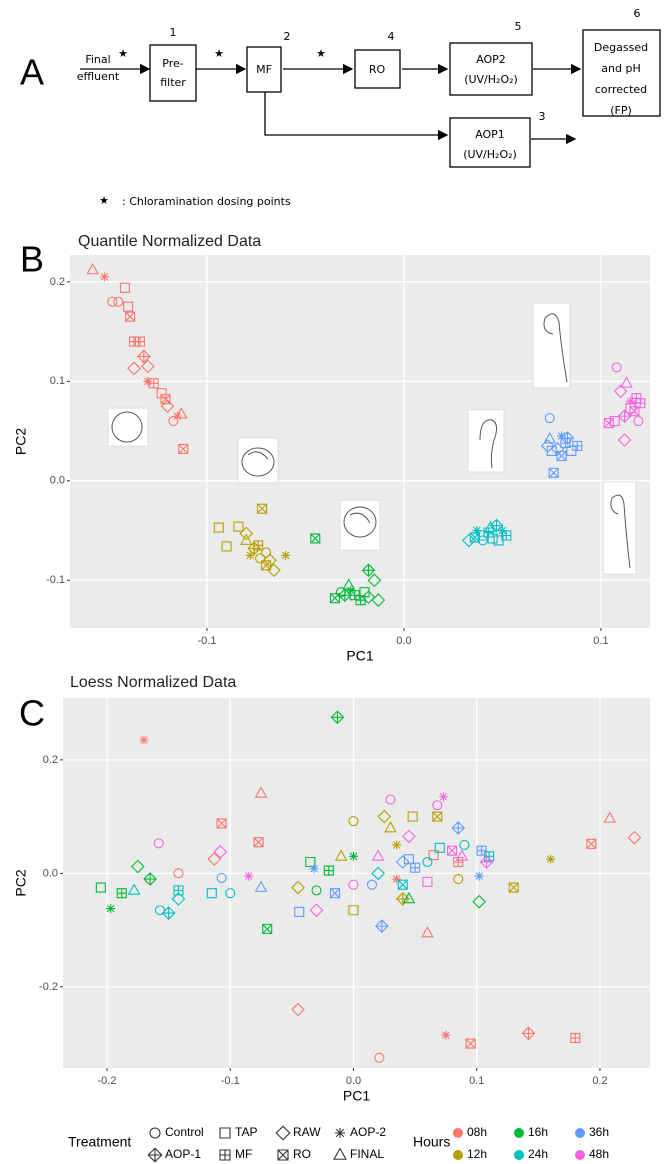  Describe the element at coordinates (206, 641) in the screenshot. I see `x-tick-label: -0.1` at that location.